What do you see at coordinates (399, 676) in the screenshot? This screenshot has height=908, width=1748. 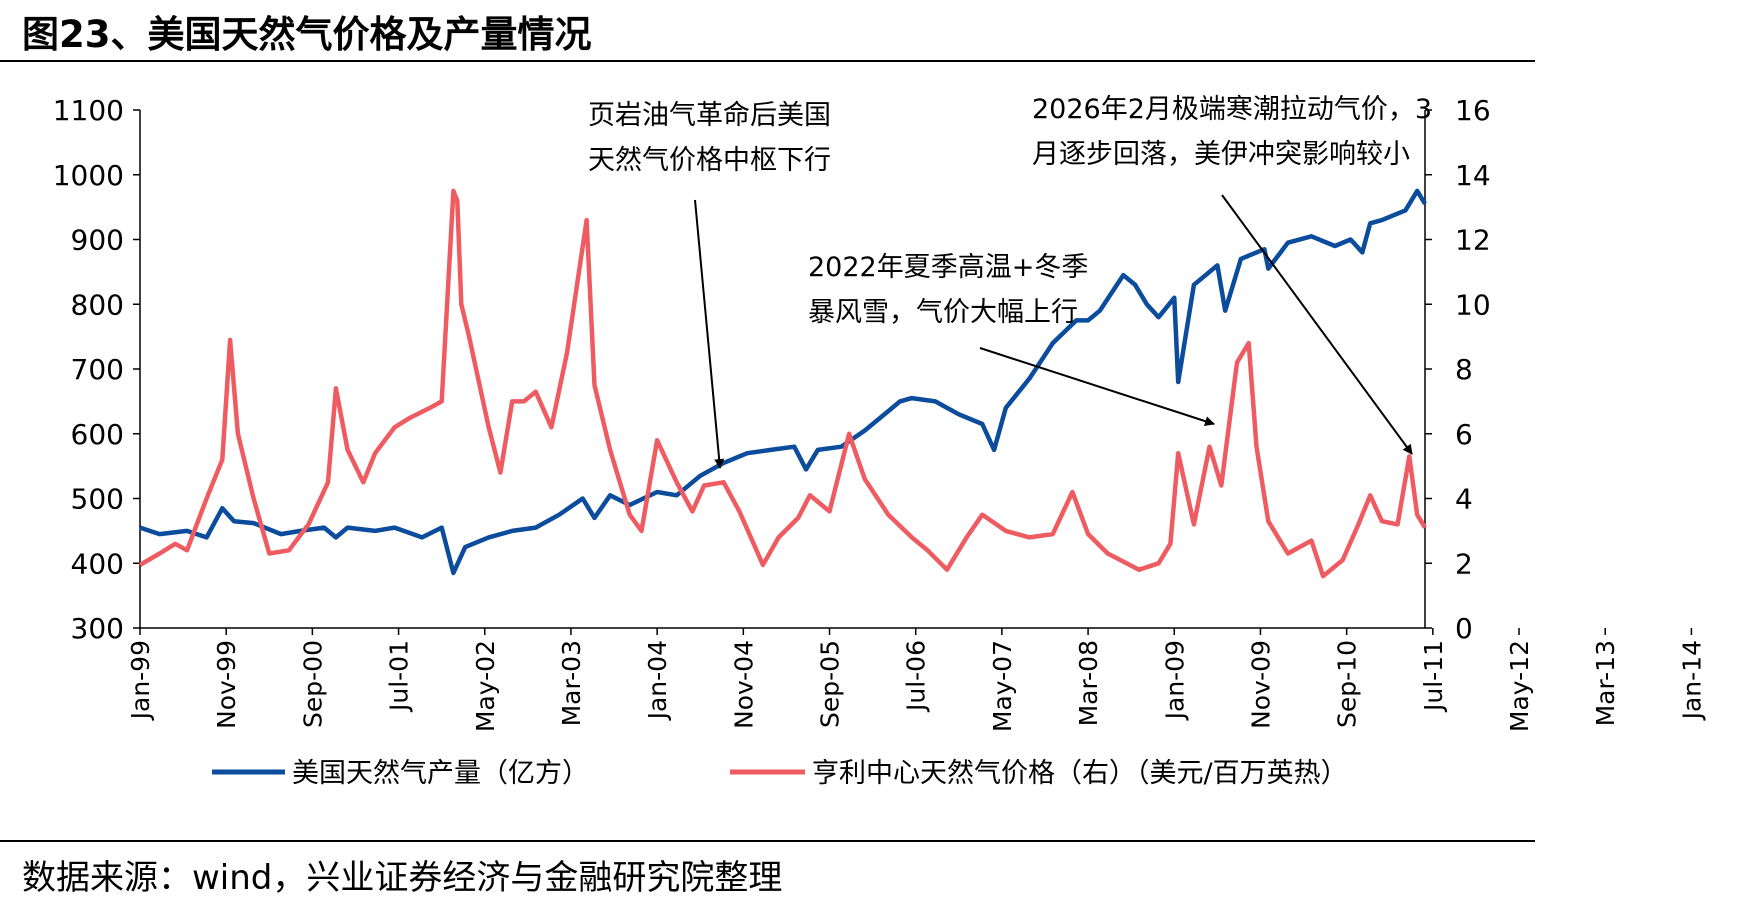 I see `x-axis-tick-label: Jul-01` at bounding box center [399, 676].